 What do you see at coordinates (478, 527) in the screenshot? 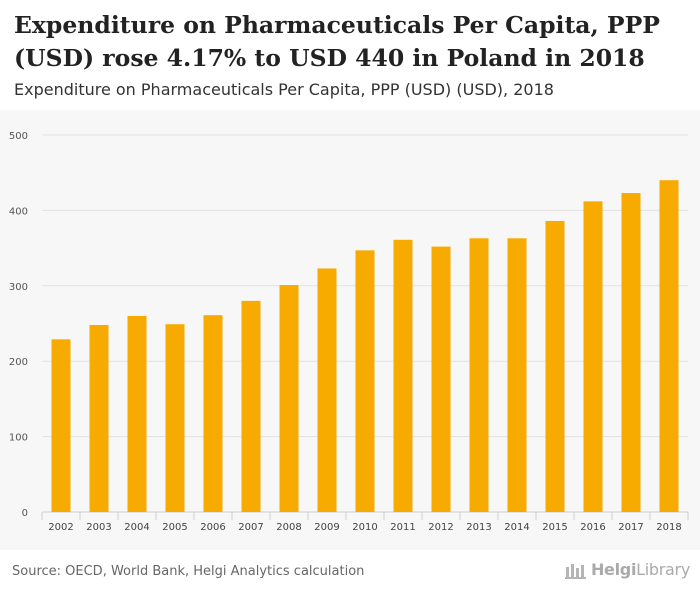
I see `x-tick-label: 2013` at bounding box center [478, 527].